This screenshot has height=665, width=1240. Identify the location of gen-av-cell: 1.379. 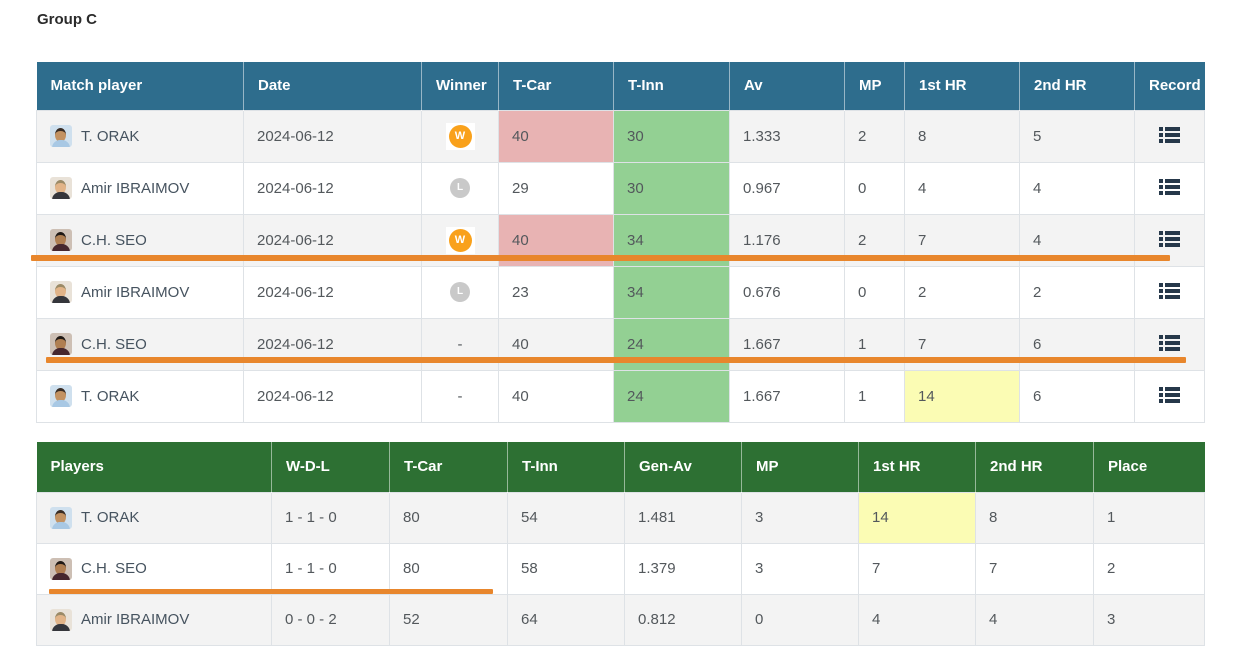
(683, 568).